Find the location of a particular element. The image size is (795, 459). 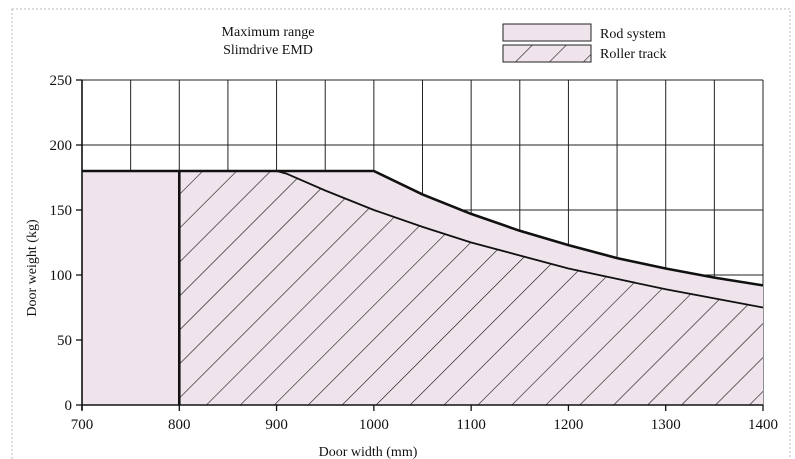

x-tick-label: 1400 is located at coordinates (763, 425).